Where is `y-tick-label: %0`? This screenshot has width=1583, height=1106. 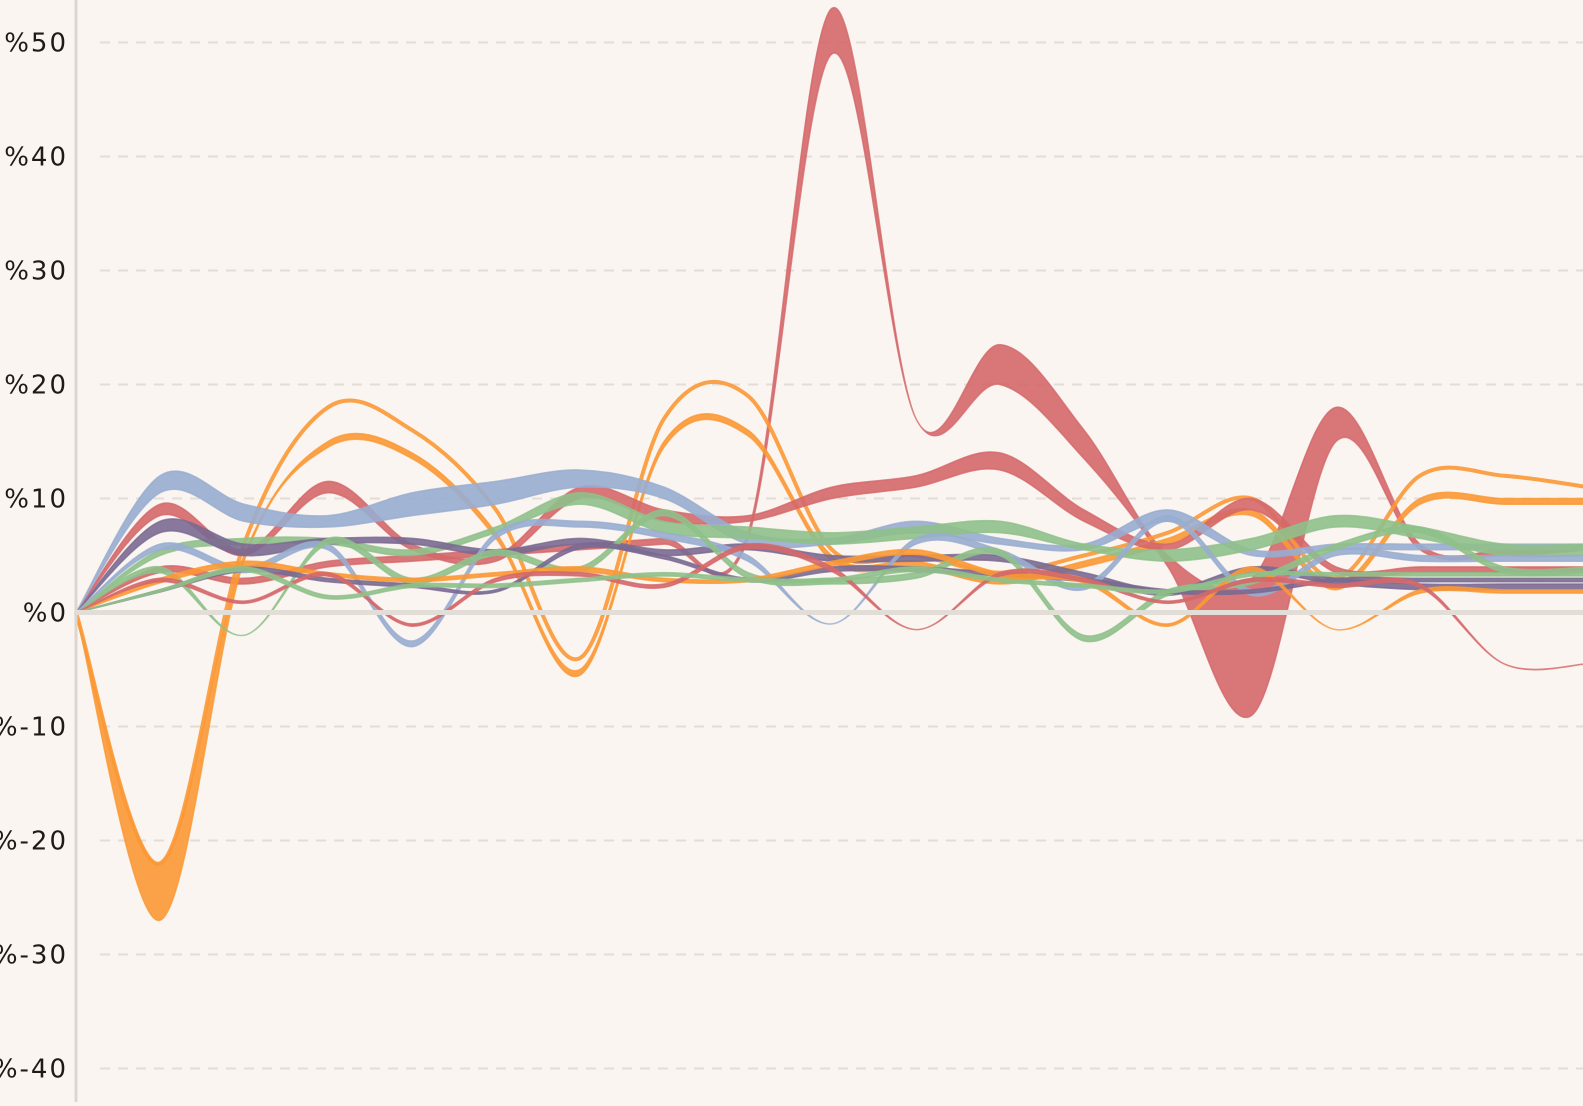
y-tick-label: %0 is located at coordinates (45, 614).